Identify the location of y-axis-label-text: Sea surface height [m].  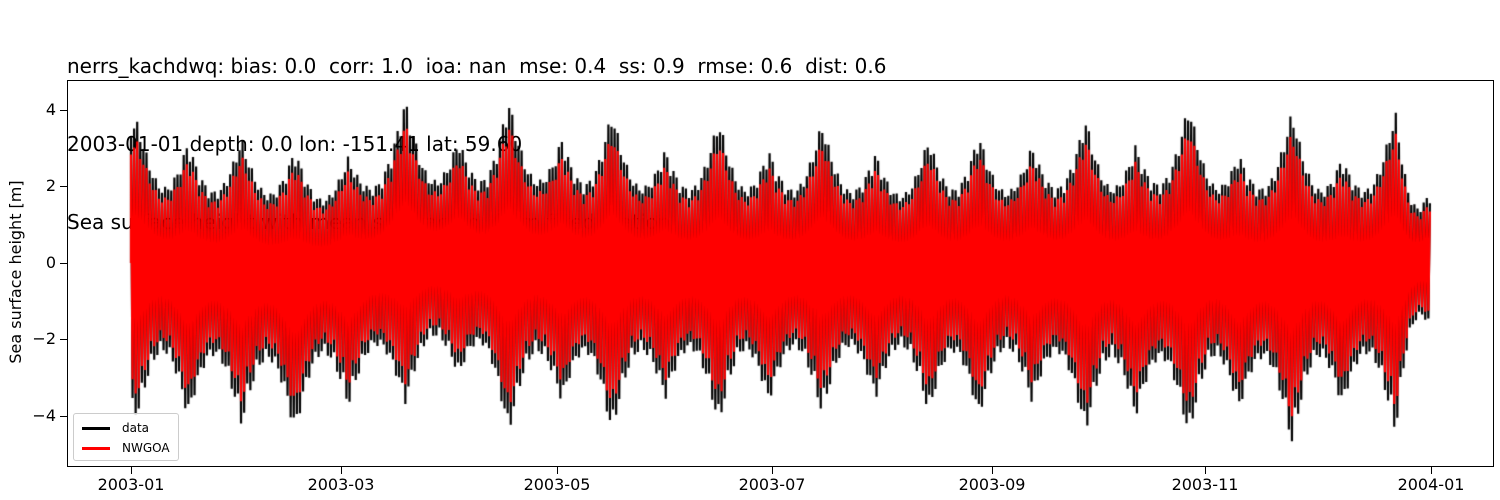
(15, 272).